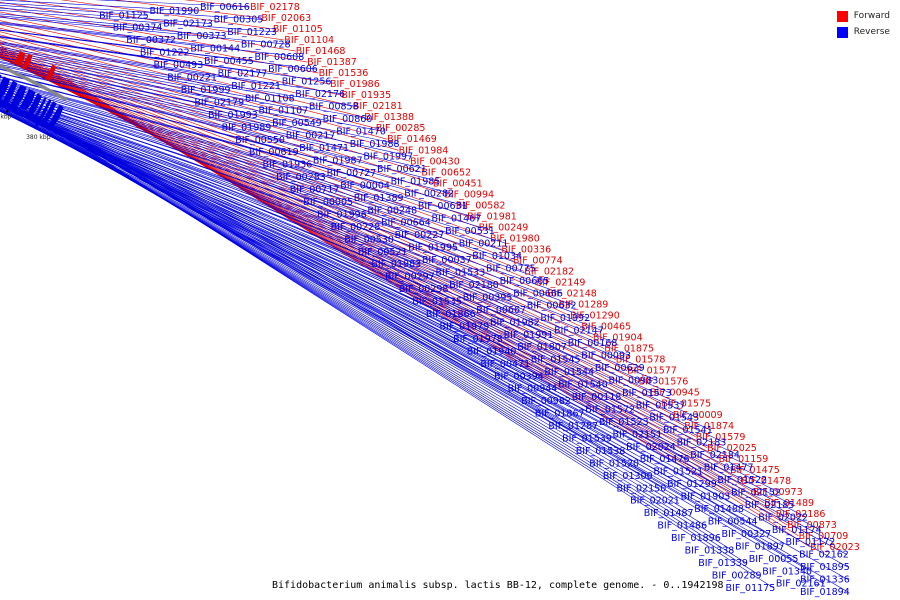 This screenshot has height=600, width=900. What do you see at coordinates (361, 132) in the screenshot?
I see `reverse-gene-label: BIF_01470` at bounding box center [361, 132].